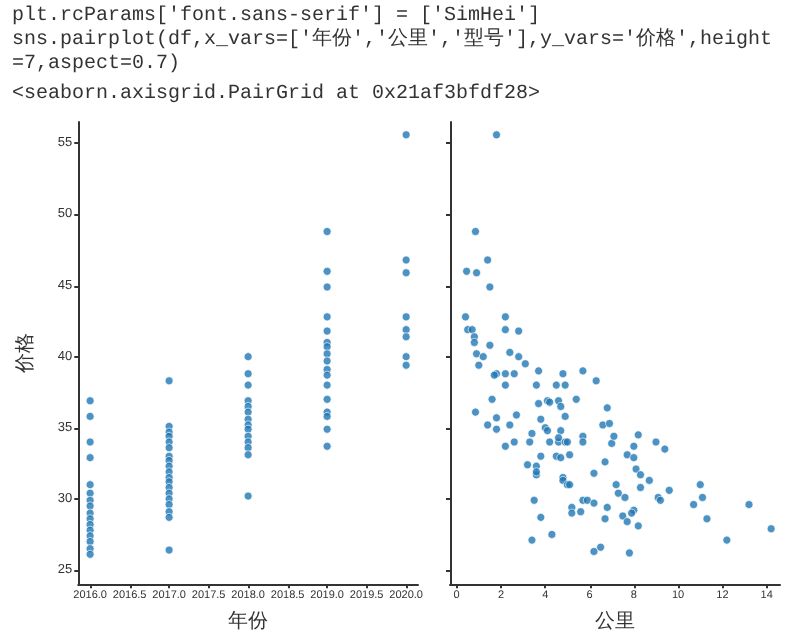 This screenshot has height=642, width=792. What do you see at coordinates (615, 621) in the screenshot?
I see `x-axis-title: 公里` at bounding box center [615, 621].